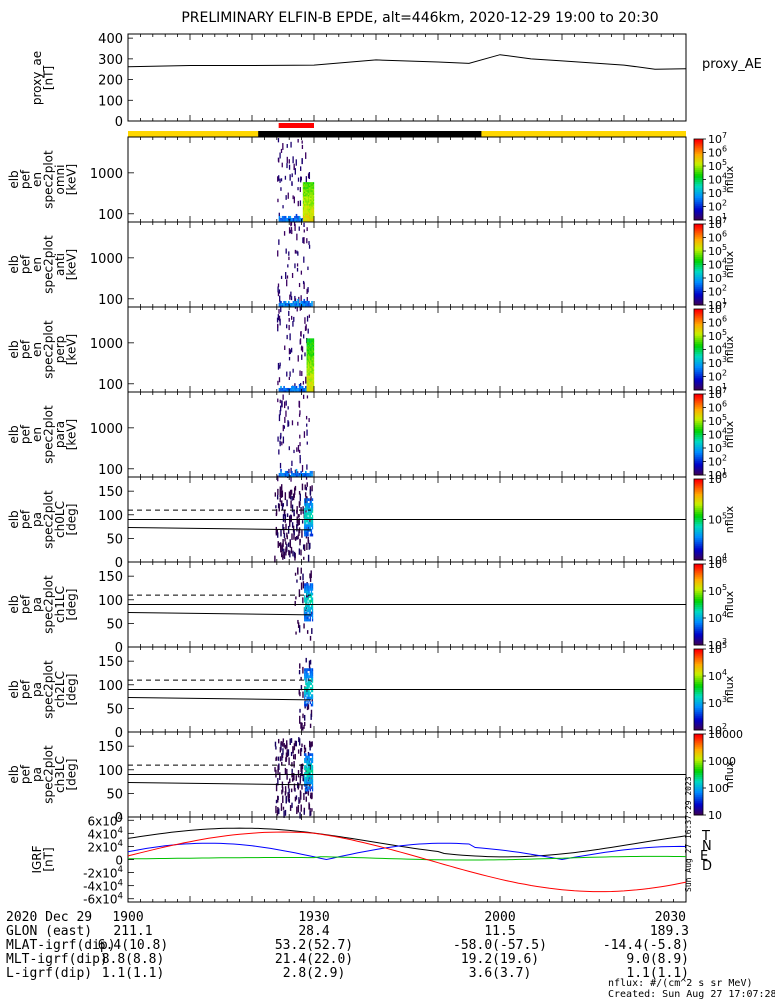  What do you see at coordinates (14, 349) in the screenshot?
I see `y-axis-label: elb` at bounding box center [14, 349].